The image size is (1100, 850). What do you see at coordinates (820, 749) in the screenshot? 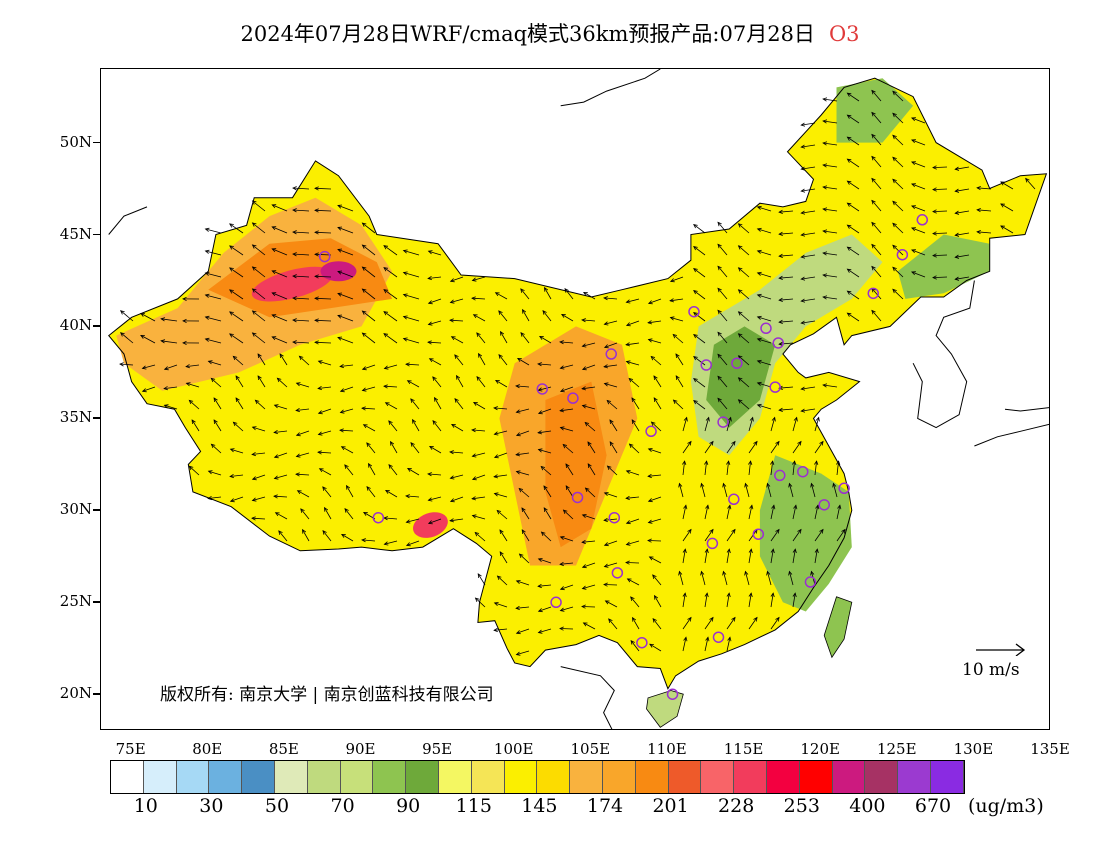
I see `lon-label: 120E` at bounding box center [820, 749].